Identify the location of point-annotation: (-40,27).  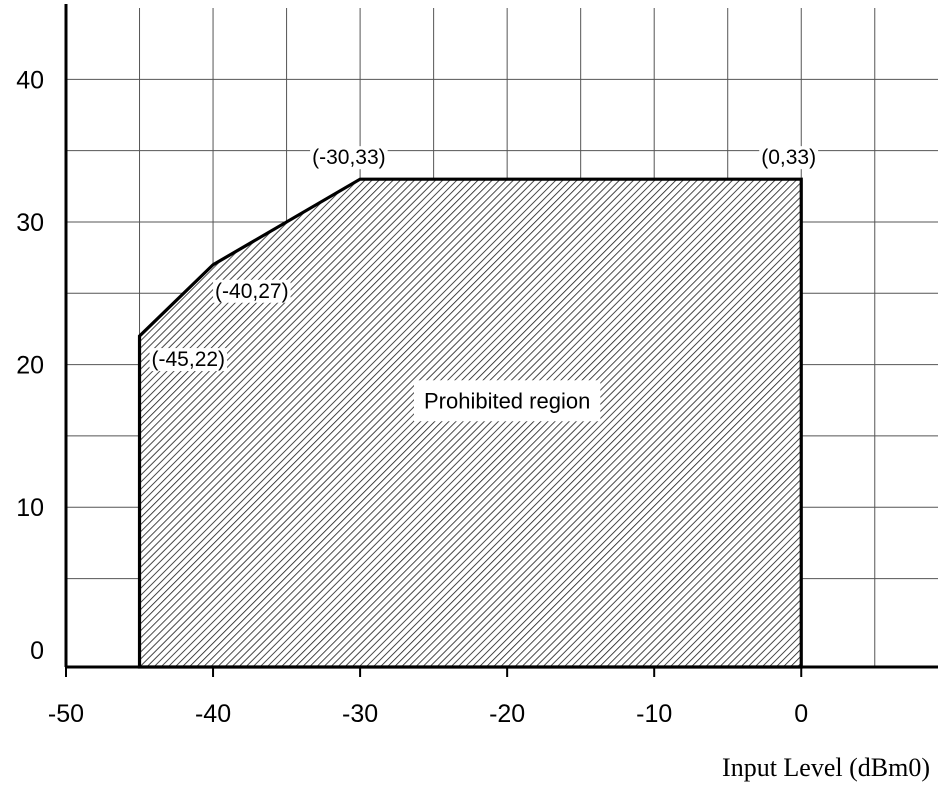
(252, 291).